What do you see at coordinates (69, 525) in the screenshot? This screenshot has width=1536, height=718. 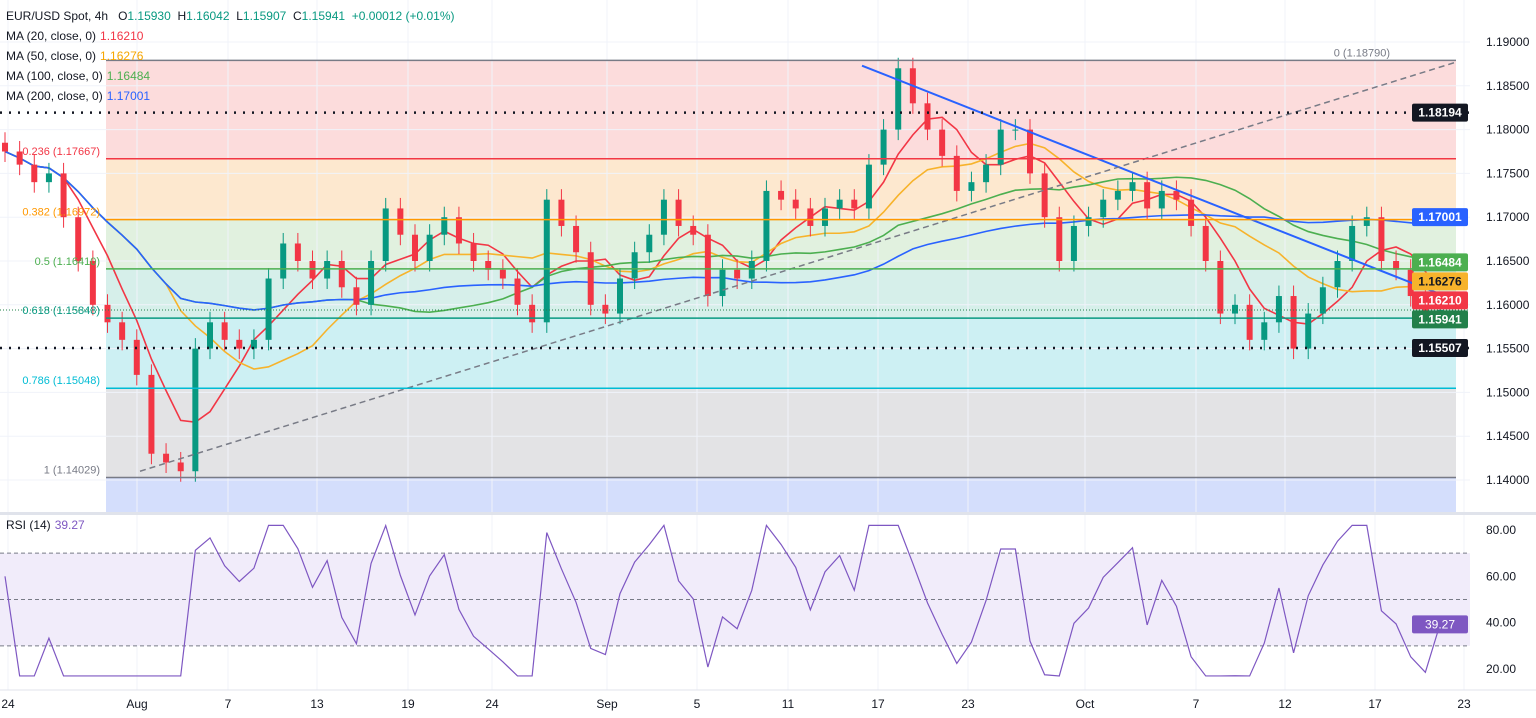 I see `rsi-value: 39.27` at bounding box center [69, 525].